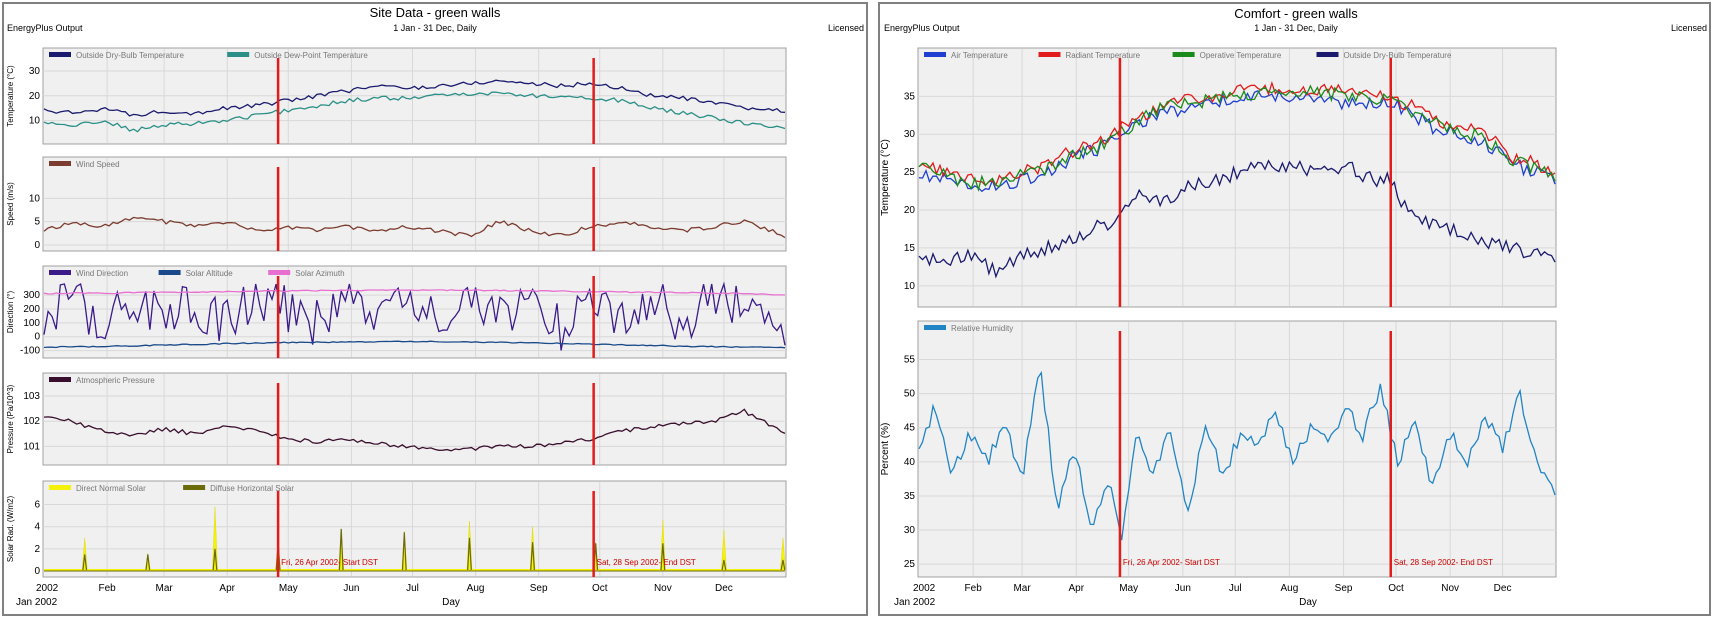  What do you see at coordinates (1296, 13) in the screenshot?
I see `right-title: Comfort - green walls` at bounding box center [1296, 13].